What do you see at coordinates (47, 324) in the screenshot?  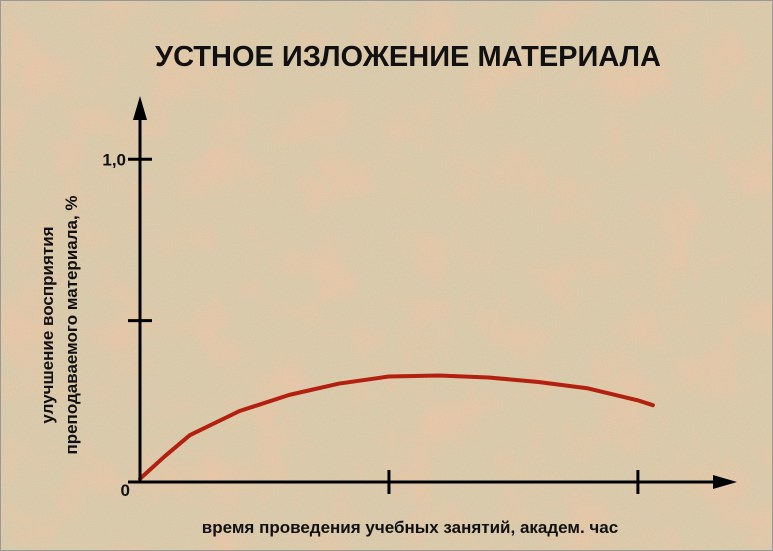 I see `y-axis-label-line: улучшение восприятия` at bounding box center [47, 324].